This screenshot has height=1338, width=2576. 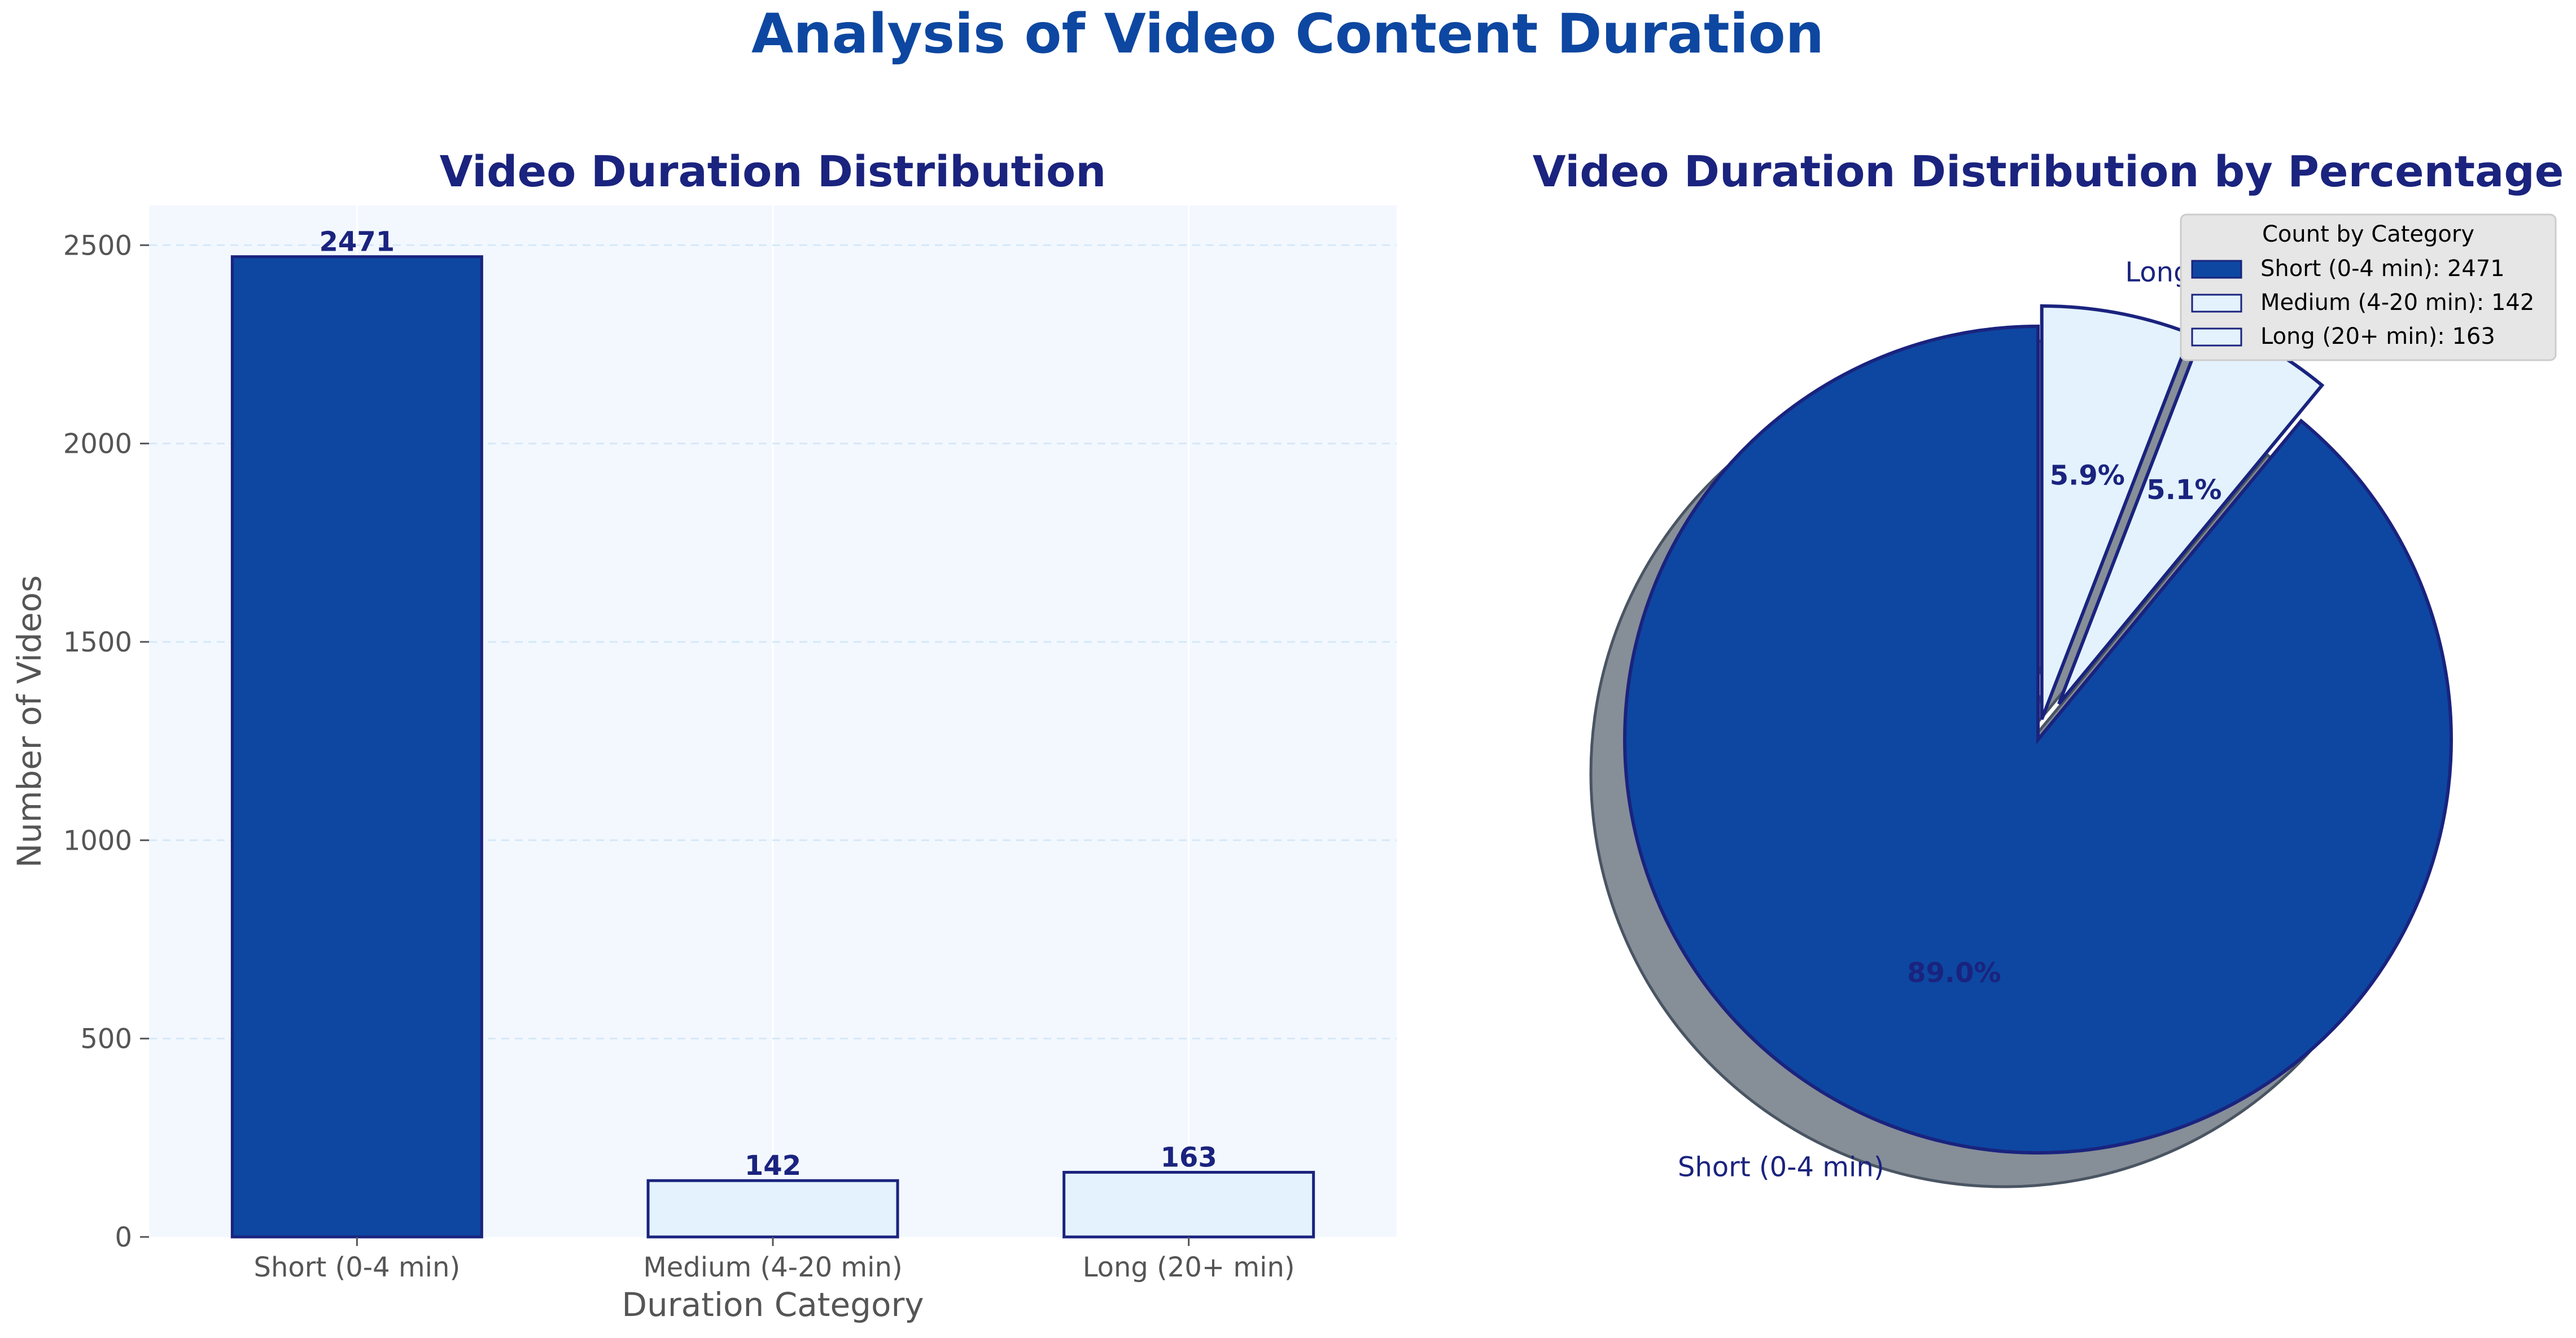 What do you see at coordinates (1781, 1167) in the screenshot?
I see `pie-category-label: Short (0-4 min)` at bounding box center [1781, 1167].